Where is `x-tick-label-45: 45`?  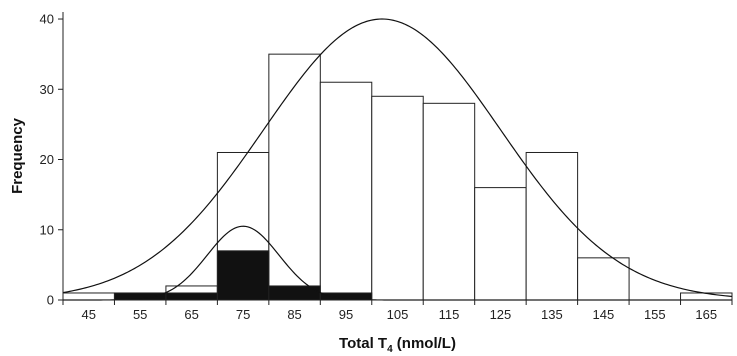
x-tick-label-45: 45 is located at coordinates (88, 314).